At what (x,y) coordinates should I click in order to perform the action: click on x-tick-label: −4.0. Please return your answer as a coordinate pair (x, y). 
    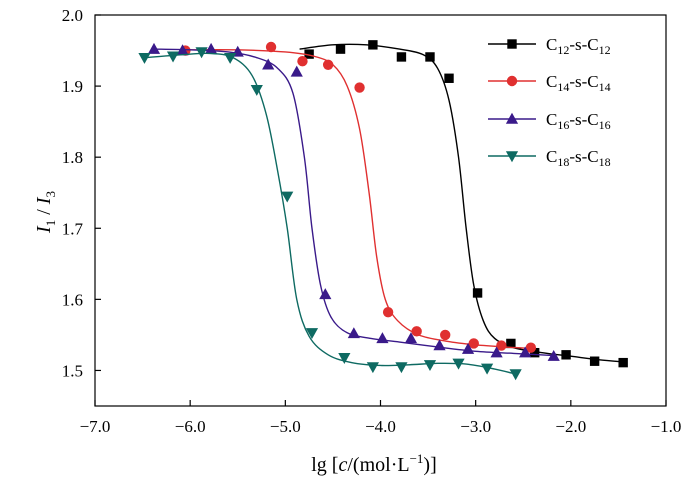
    Looking at the image, I should click on (380, 426).